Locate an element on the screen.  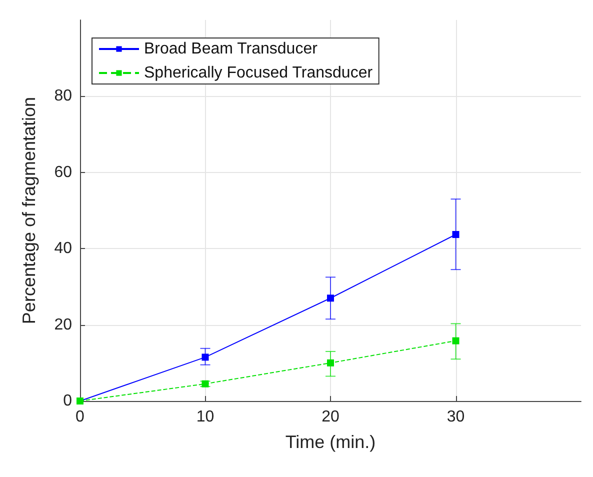
y-tick-label: 80 is located at coordinates (63, 96).